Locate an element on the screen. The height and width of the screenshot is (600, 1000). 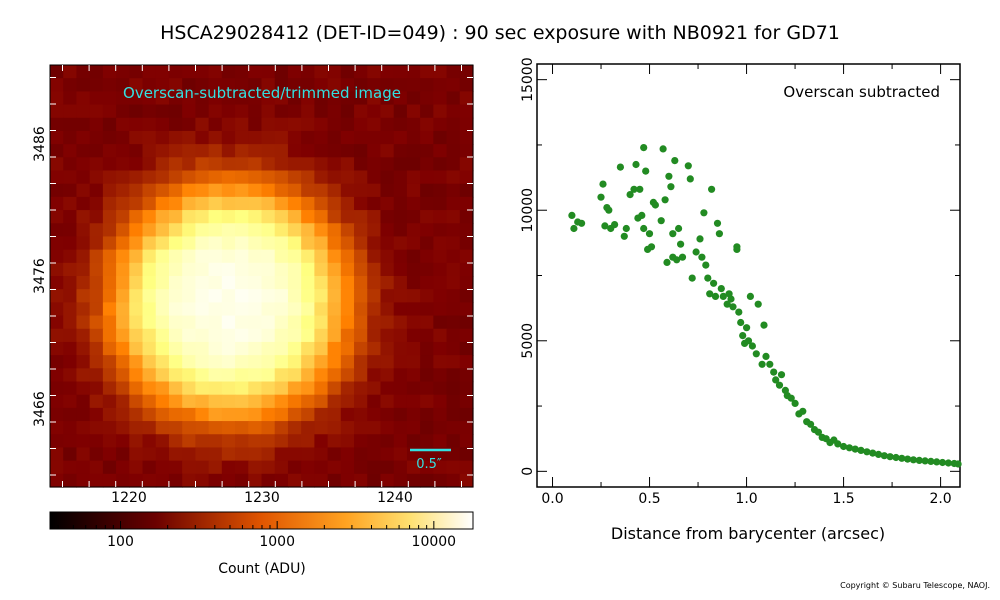
y-tick-label: 5000 is located at coordinates (528, 341).